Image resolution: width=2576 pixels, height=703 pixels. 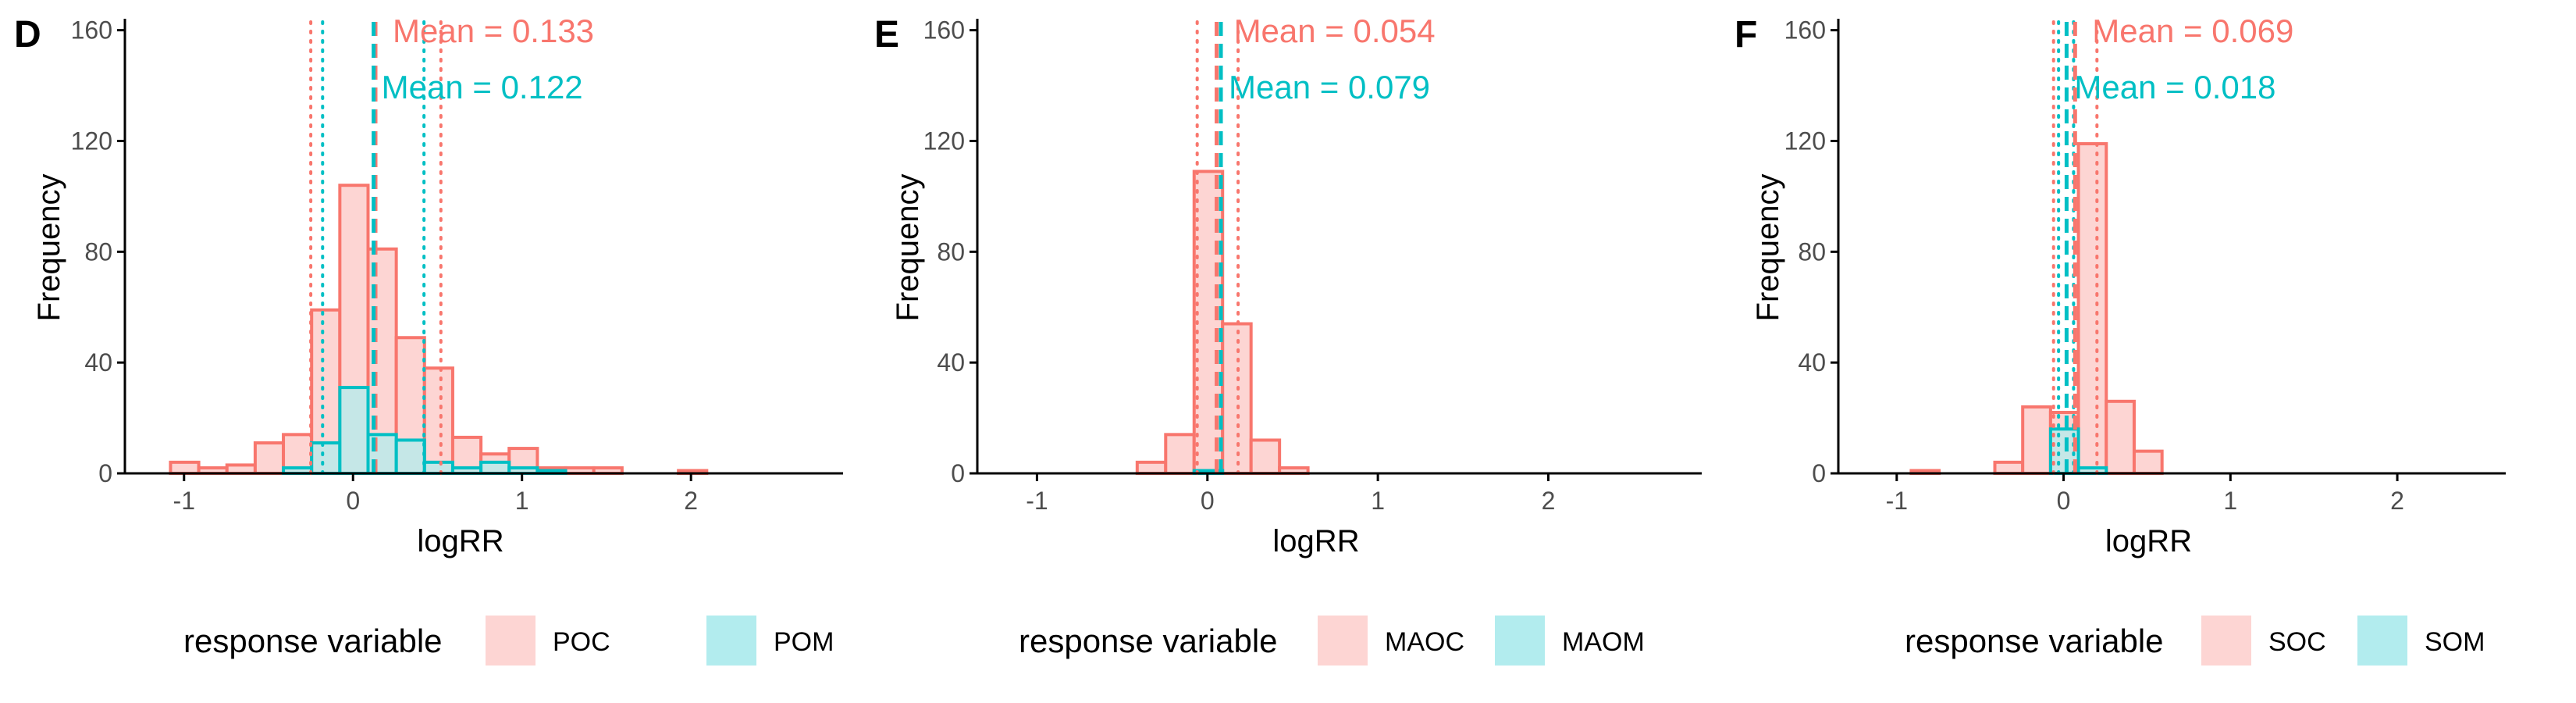 What do you see at coordinates (2192, 30) in the screenshot?
I see `mean-annotation-soc: Mean = 0.069` at bounding box center [2192, 30].